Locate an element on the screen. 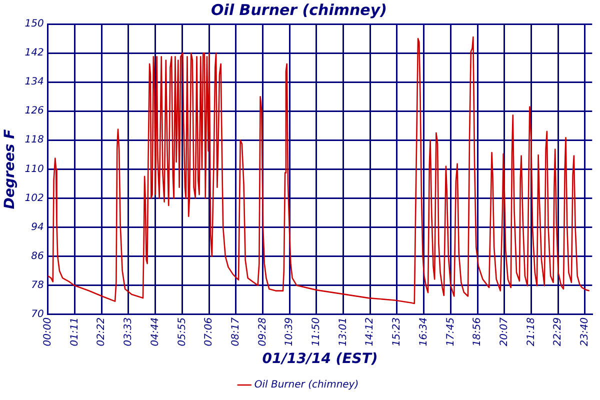  x-axis-title: 01/13/14 (EST) is located at coordinates (320, 359).